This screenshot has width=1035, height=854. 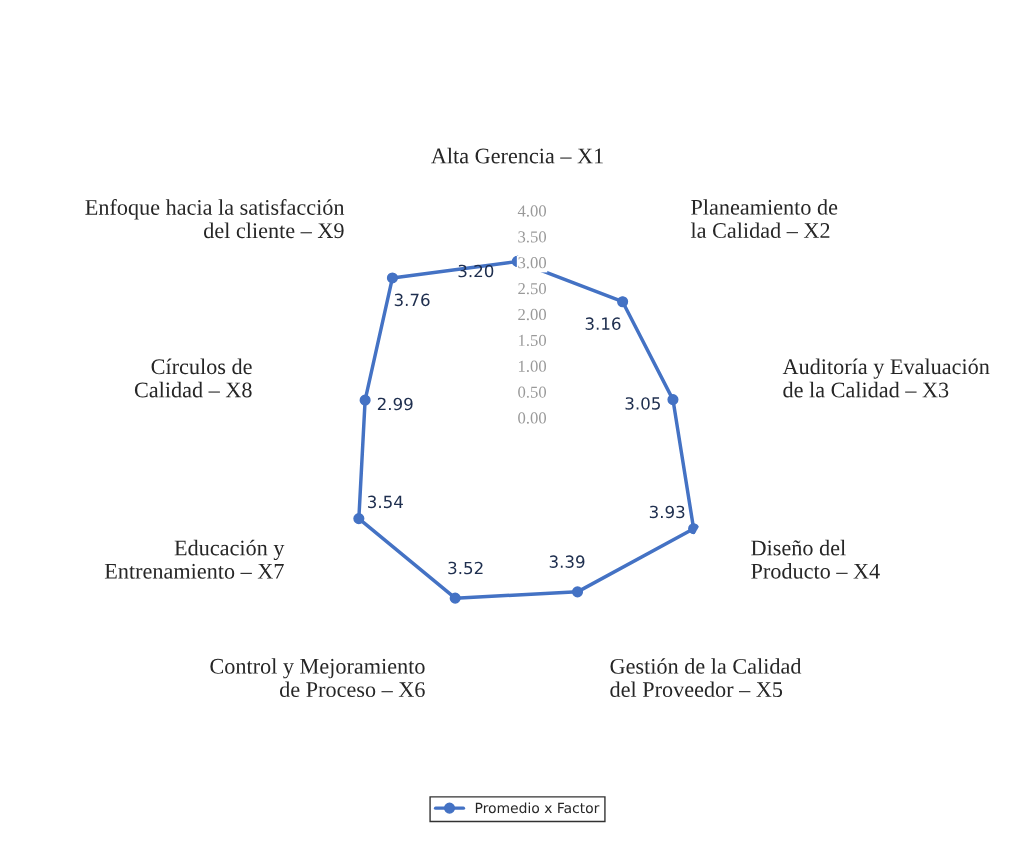 What do you see at coordinates (193, 378) in the screenshot?
I see `spoke-label: Círculos de Calidad – X8` at bounding box center [193, 378].